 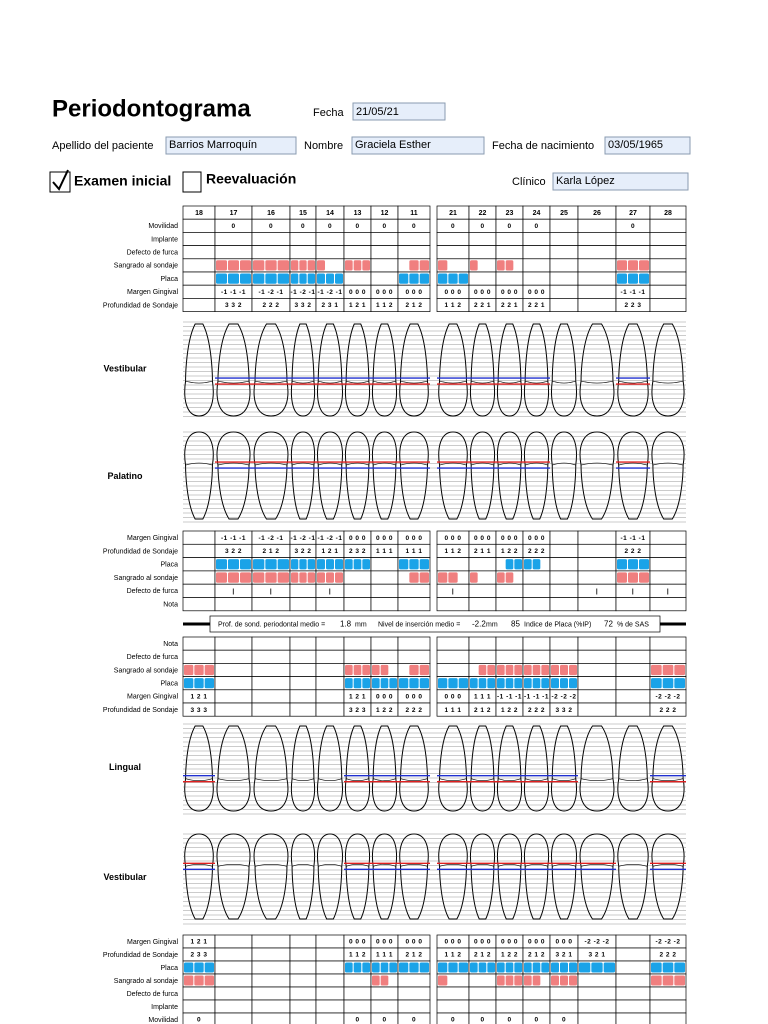 What do you see at coordinates (668, 213) in the screenshot?
I see `tooth-number: 28` at bounding box center [668, 213].